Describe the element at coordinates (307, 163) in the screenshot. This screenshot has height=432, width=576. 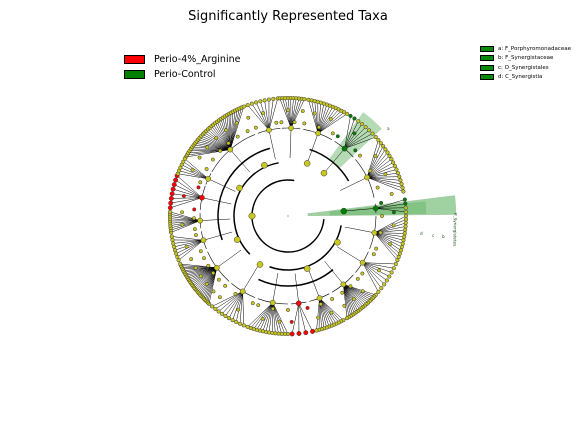
I see `class-node` at that location.